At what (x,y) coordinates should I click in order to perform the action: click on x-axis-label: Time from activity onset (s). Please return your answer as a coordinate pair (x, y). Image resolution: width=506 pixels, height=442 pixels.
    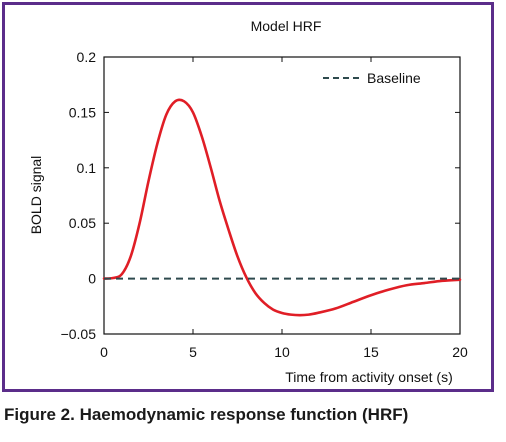
    Looking at the image, I should click on (369, 377).